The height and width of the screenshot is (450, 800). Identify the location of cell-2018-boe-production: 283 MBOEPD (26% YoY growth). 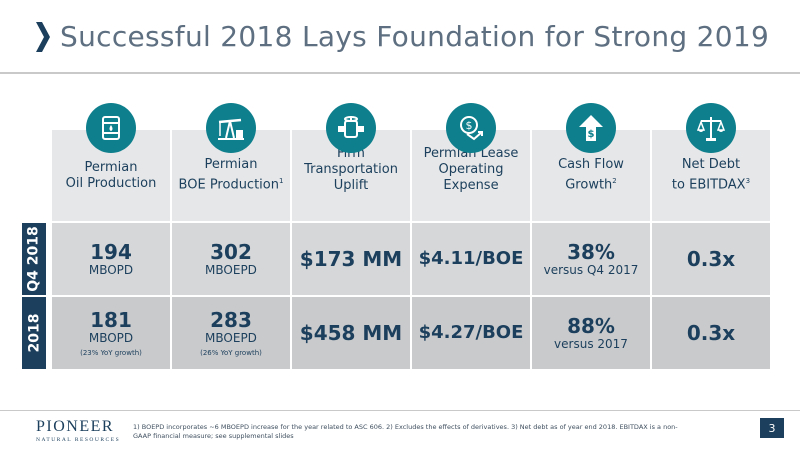
(231, 333).